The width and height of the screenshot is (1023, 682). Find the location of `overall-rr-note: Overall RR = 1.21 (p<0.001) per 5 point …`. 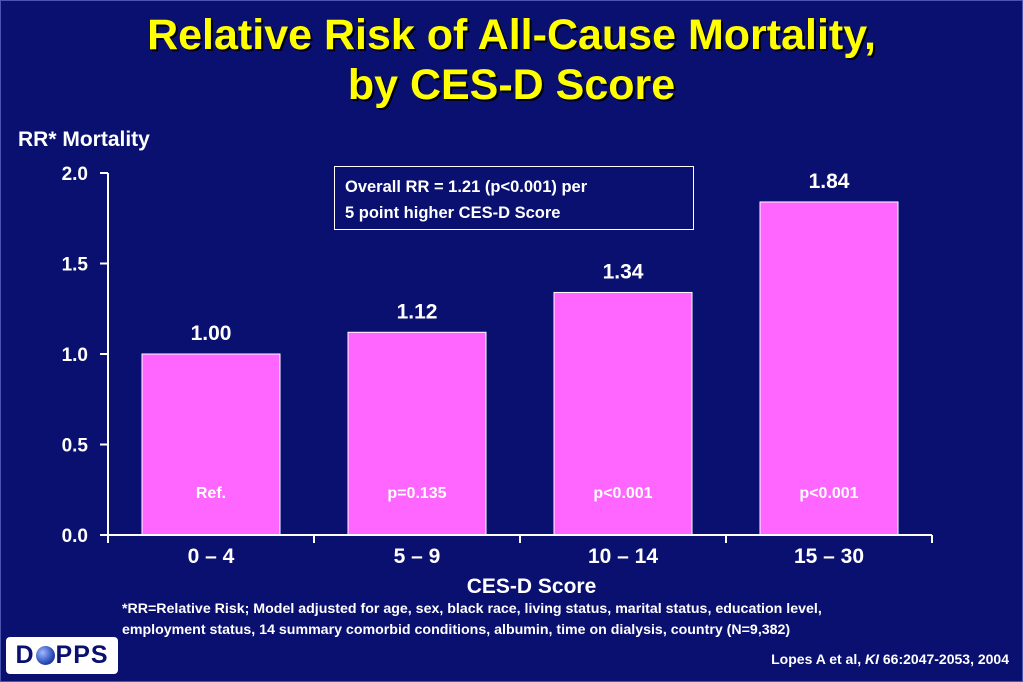

overall-rr-note: Overall RR = 1.21 (p<0.001) per 5 point … is located at coordinates (514, 198).